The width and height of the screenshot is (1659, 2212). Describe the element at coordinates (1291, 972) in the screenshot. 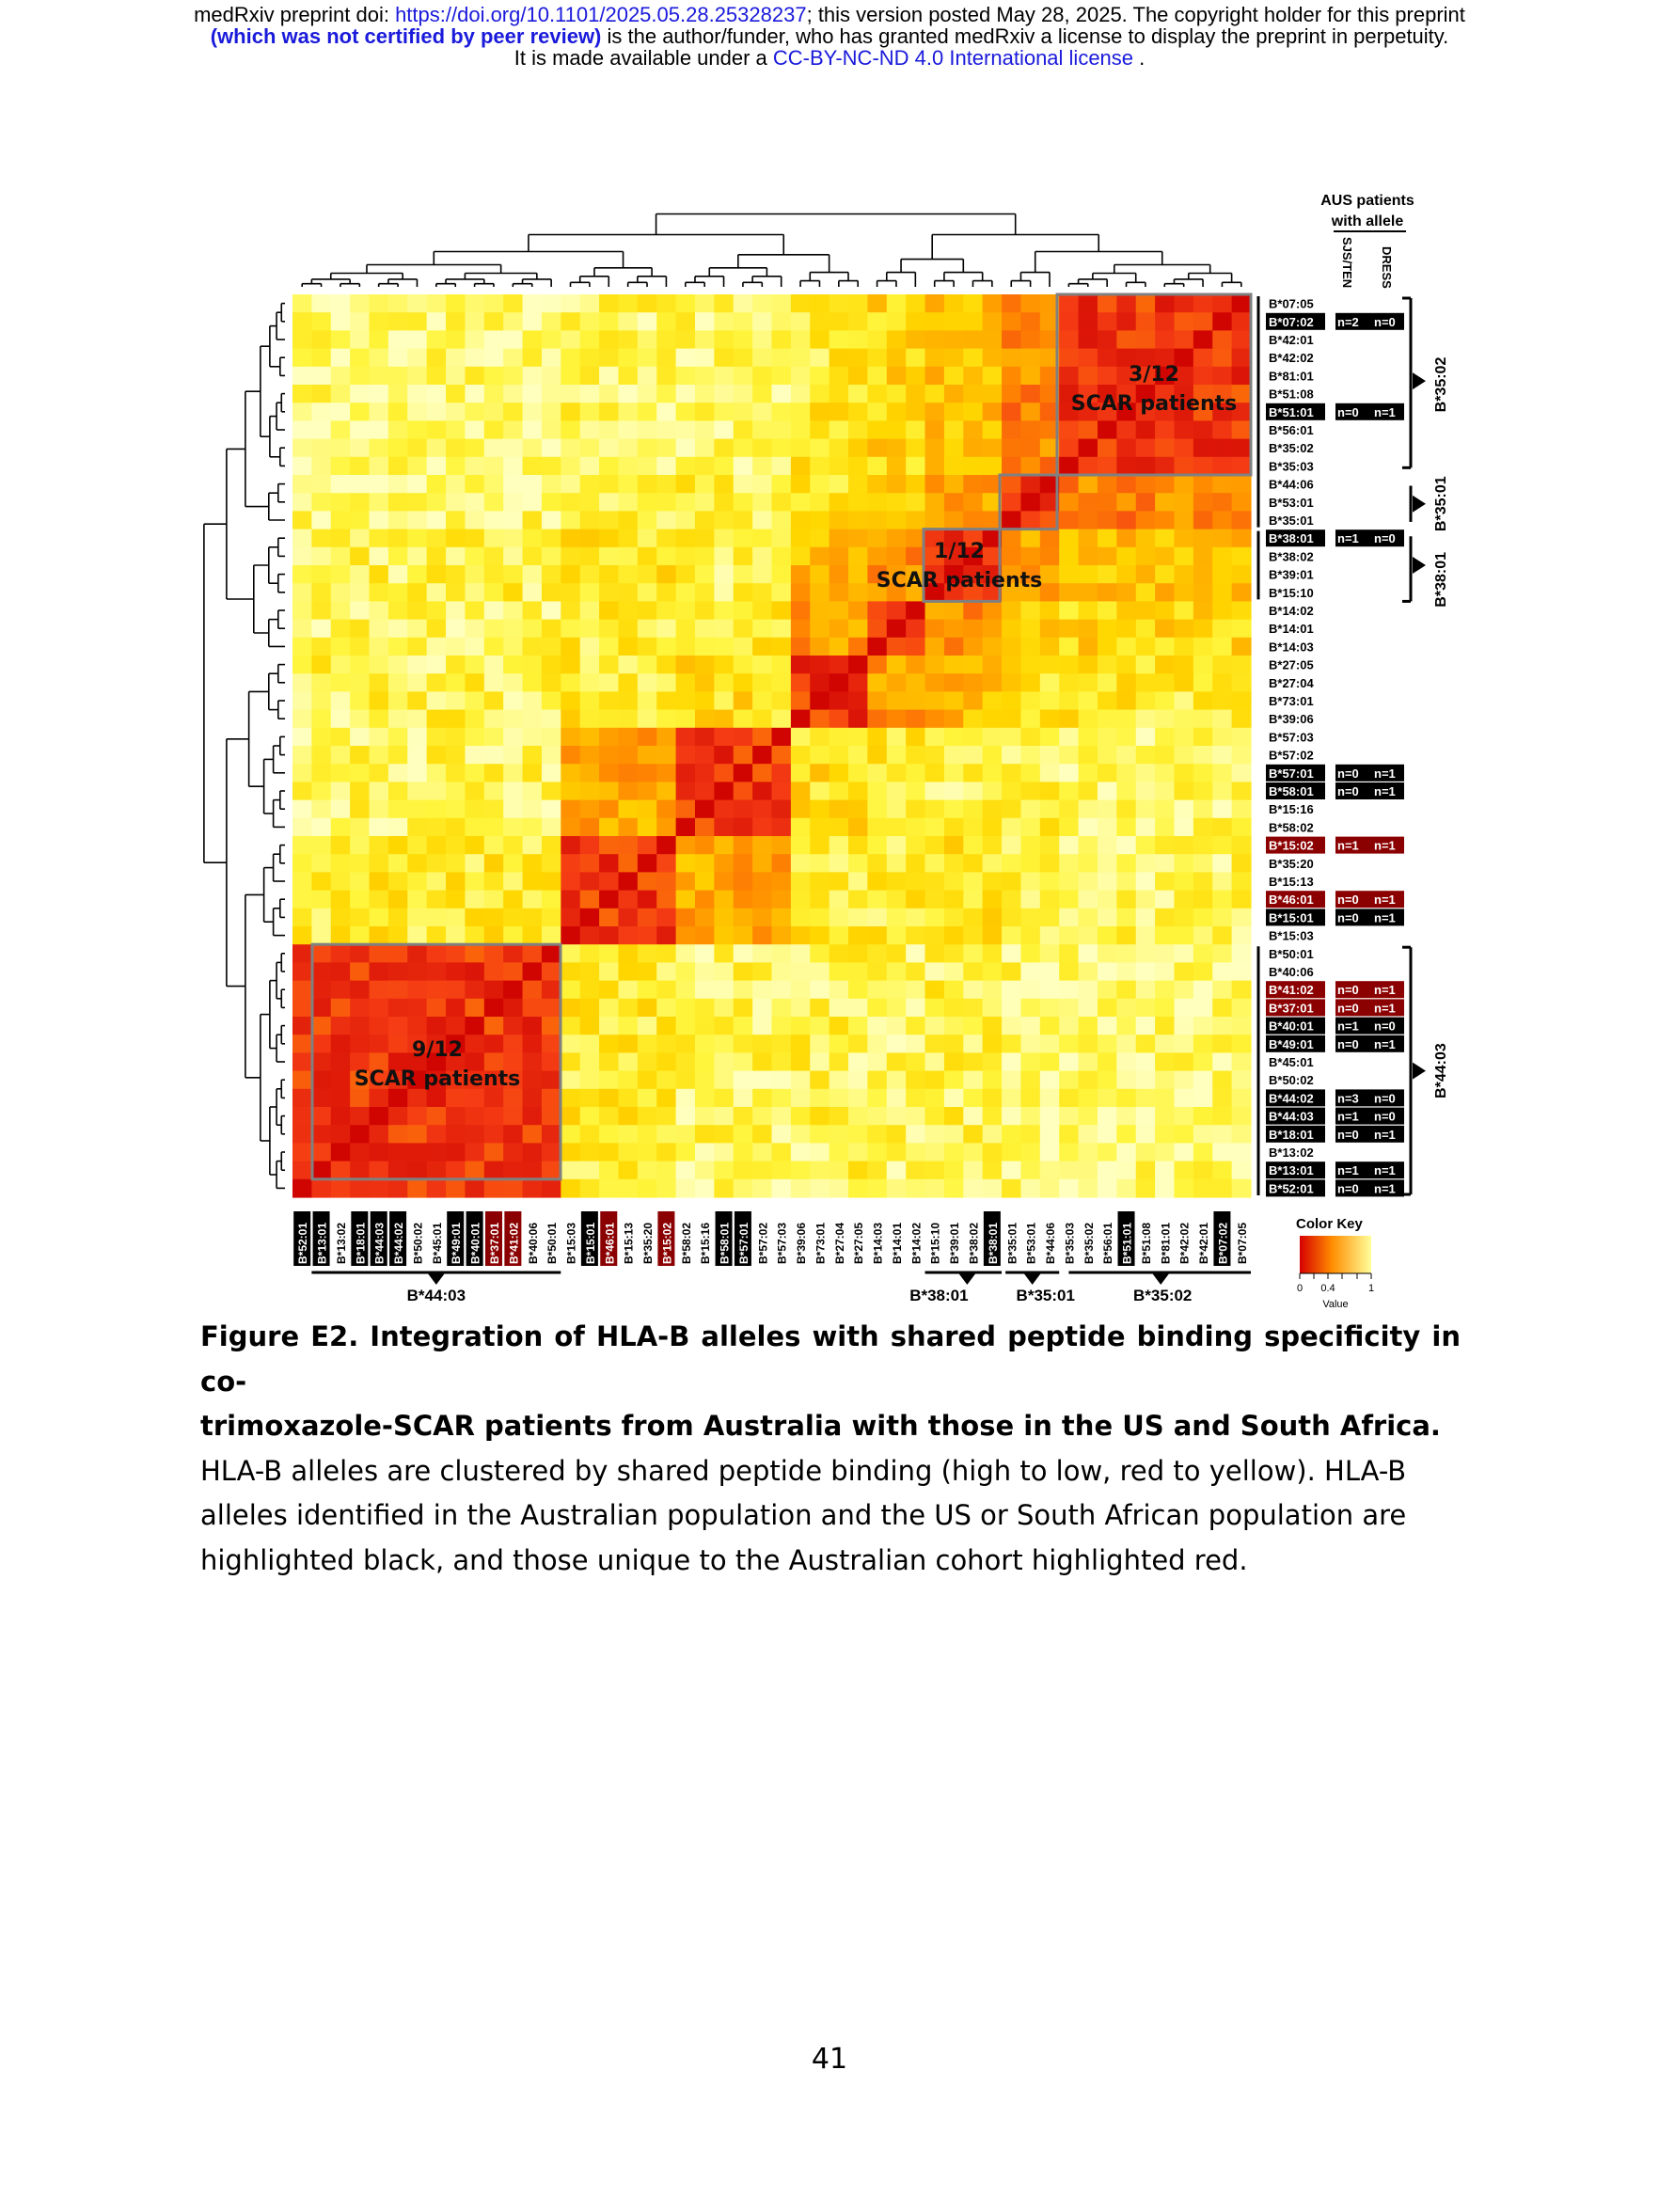

I see `row-label: B*40:06` at that location.